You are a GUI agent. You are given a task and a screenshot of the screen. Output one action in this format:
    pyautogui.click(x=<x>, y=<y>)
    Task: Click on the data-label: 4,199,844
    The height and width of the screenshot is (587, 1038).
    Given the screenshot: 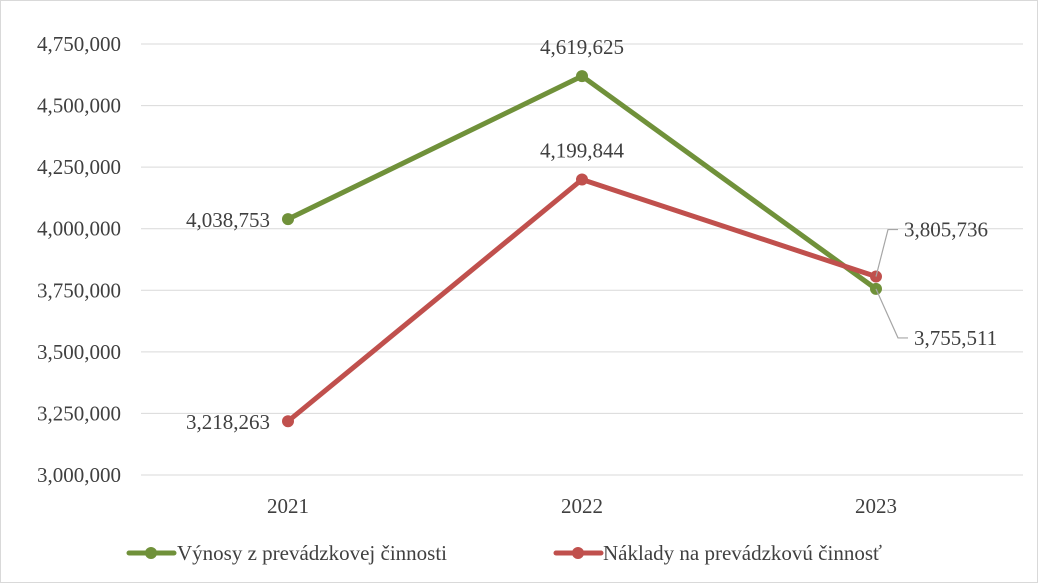 What is the action you would take?
    pyautogui.click(x=582, y=150)
    